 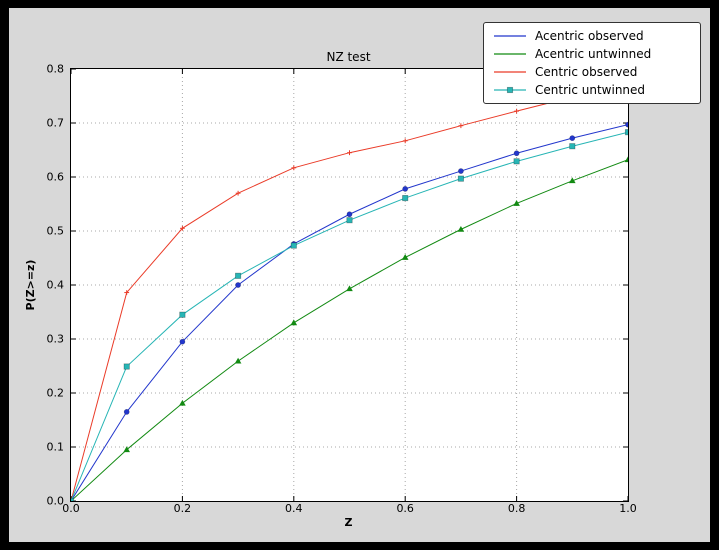 What do you see at coordinates (516, 508) in the screenshot?
I see `x-tick-label: 0.8` at bounding box center [516, 508].